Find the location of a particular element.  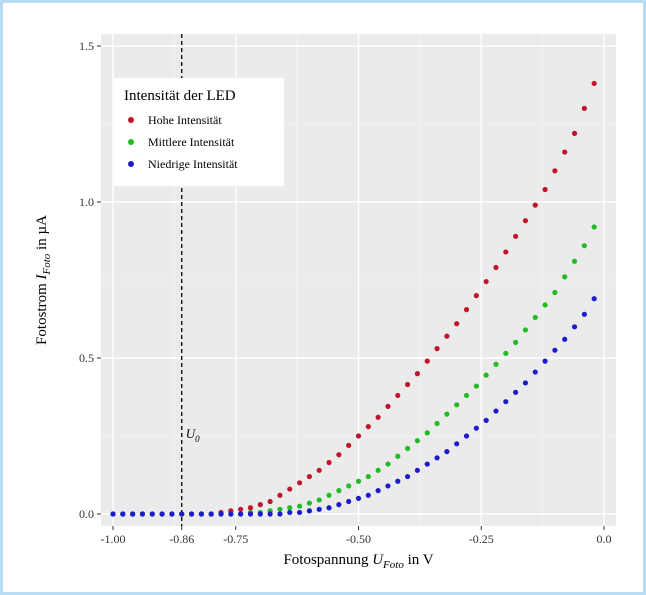

x-tick-label: 0.0 is located at coordinates (604, 539).